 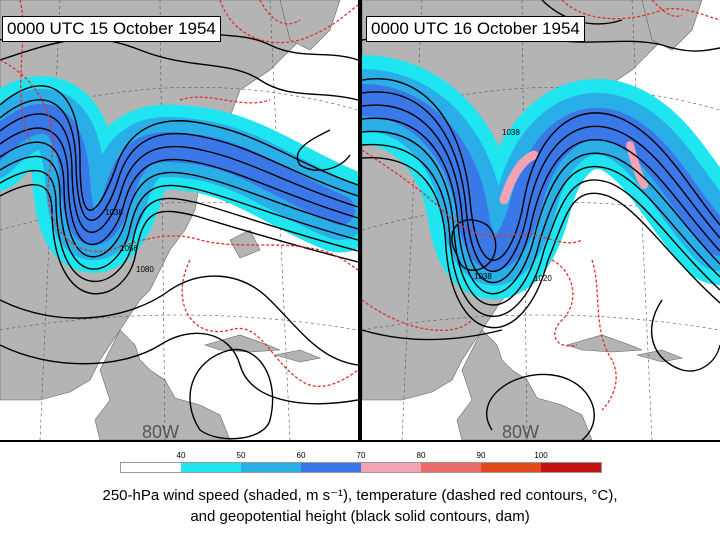 I want to click on colorbar-tick-100: 100, so click(x=541, y=455).